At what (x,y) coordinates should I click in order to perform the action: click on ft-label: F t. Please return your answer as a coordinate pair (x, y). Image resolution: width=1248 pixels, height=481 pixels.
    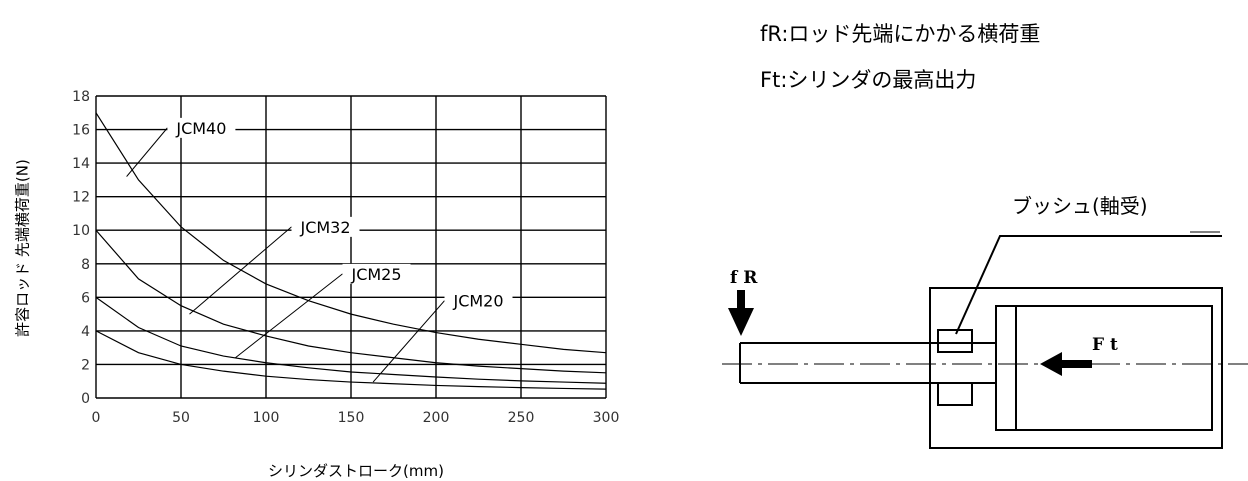
    Looking at the image, I should click on (1105, 345).